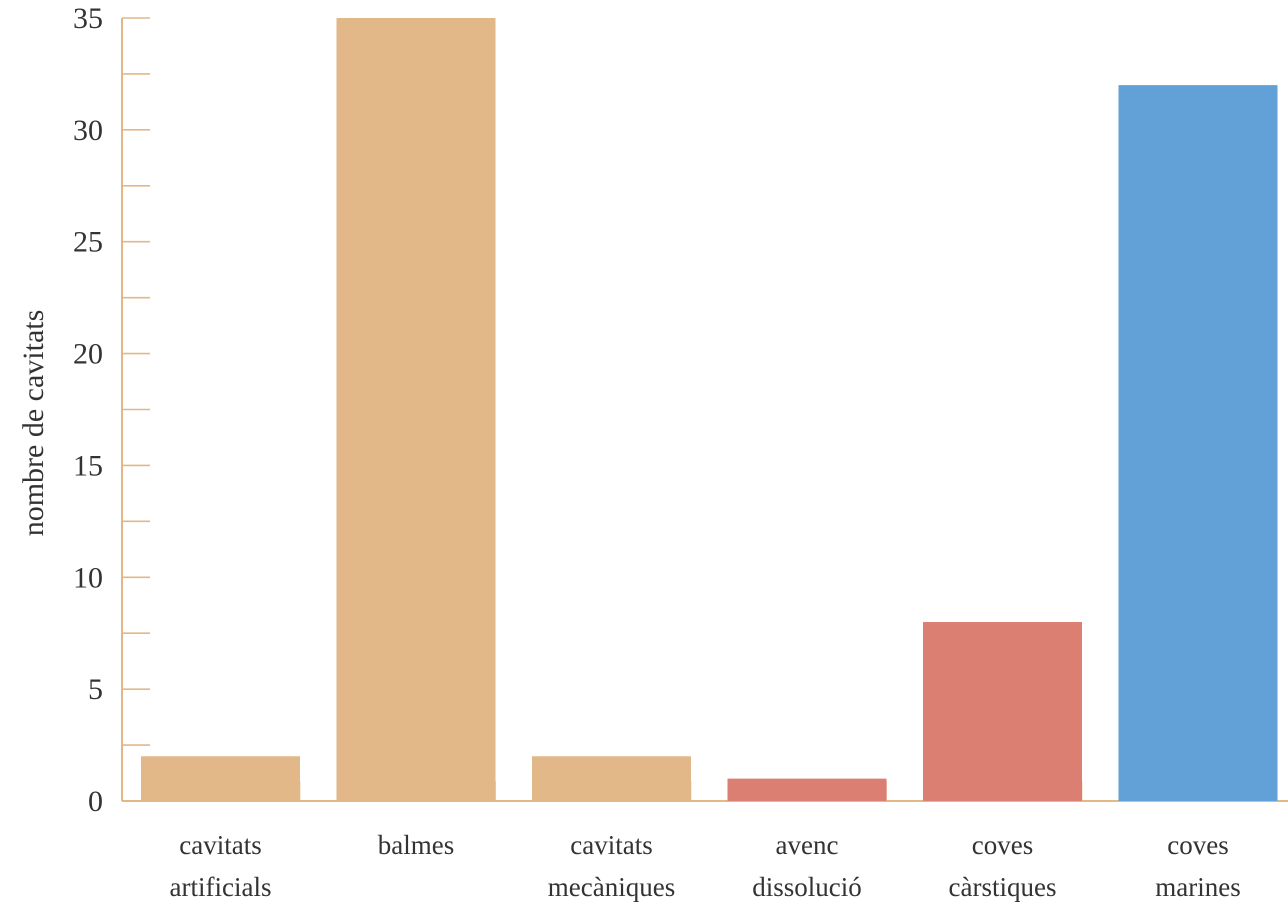 This screenshot has width=1288, height=904. What do you see at coordinates (807, 887) in the screenshot?
I see `x-tick-label: dissolució` at bounding box center [807, 887].